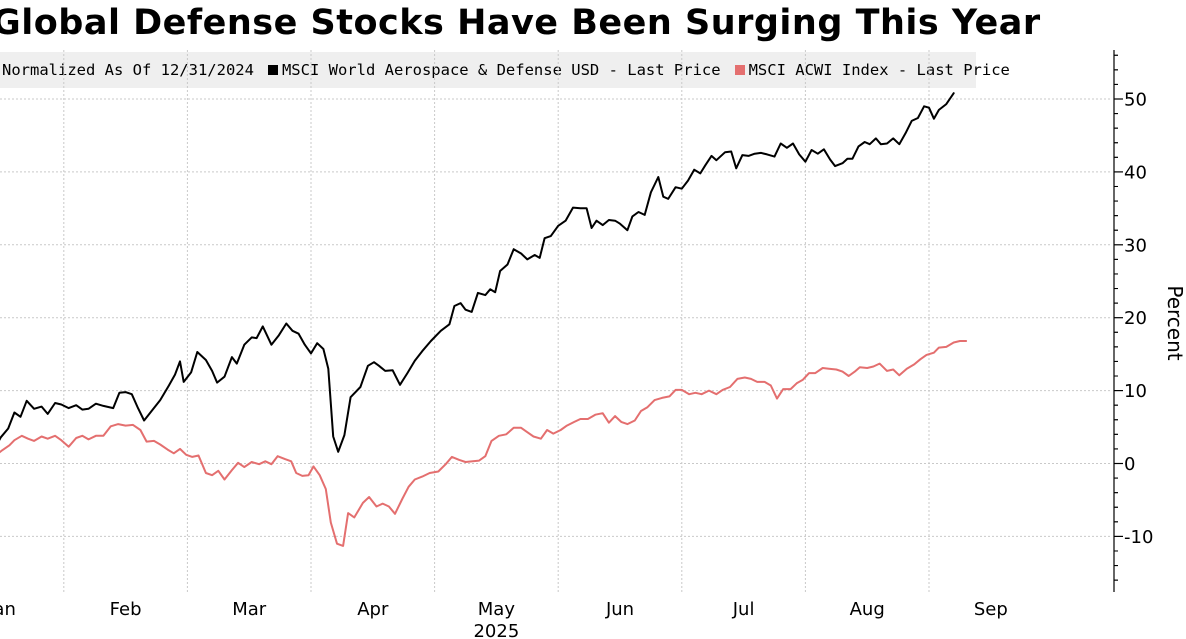 Image resolution: width=1186 pixels, height=639 pixels. What do you see at coordinates (1135, 100) in the screenshot?
I see `y-tick-label: 50` at bounding box center [1135, 100].